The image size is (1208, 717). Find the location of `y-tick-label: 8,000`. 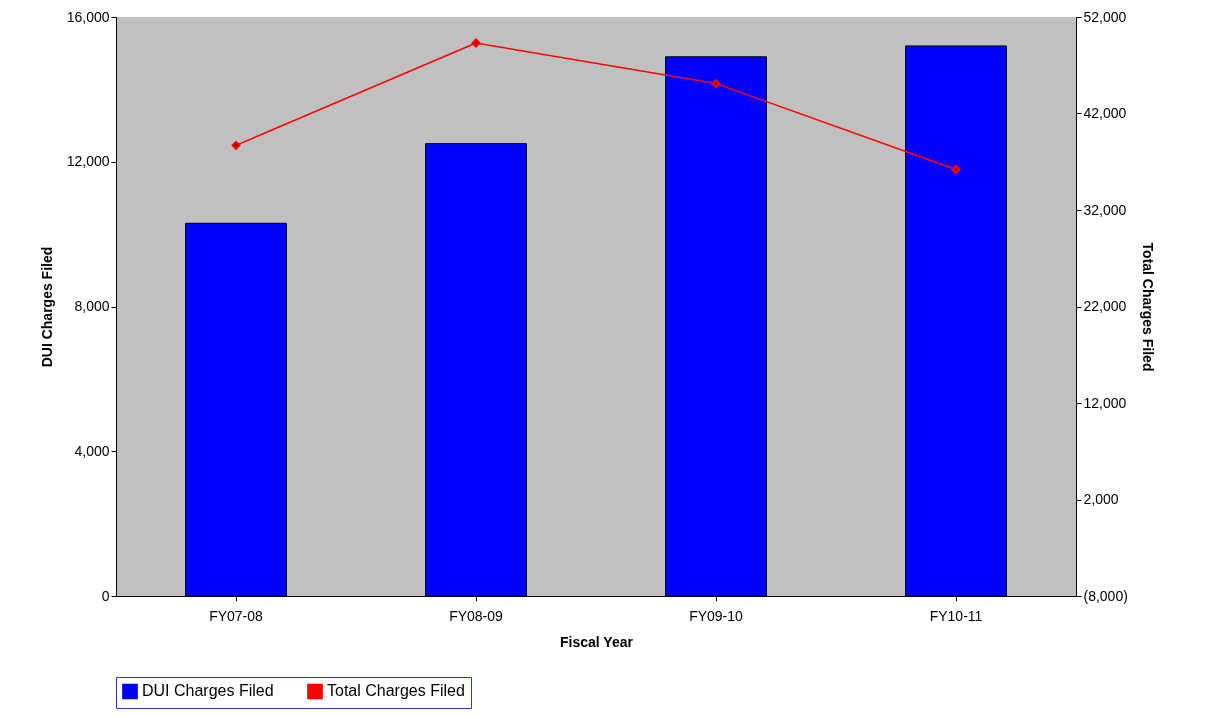

y-tick-label: 8,000 is located at coordinates (92, 306).